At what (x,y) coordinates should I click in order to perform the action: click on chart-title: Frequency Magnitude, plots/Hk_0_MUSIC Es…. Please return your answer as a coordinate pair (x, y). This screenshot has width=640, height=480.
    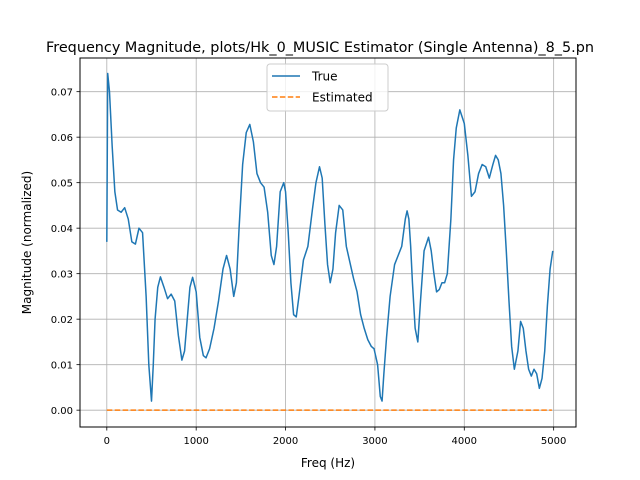
    Looking at the image, I should click on (320, 48).